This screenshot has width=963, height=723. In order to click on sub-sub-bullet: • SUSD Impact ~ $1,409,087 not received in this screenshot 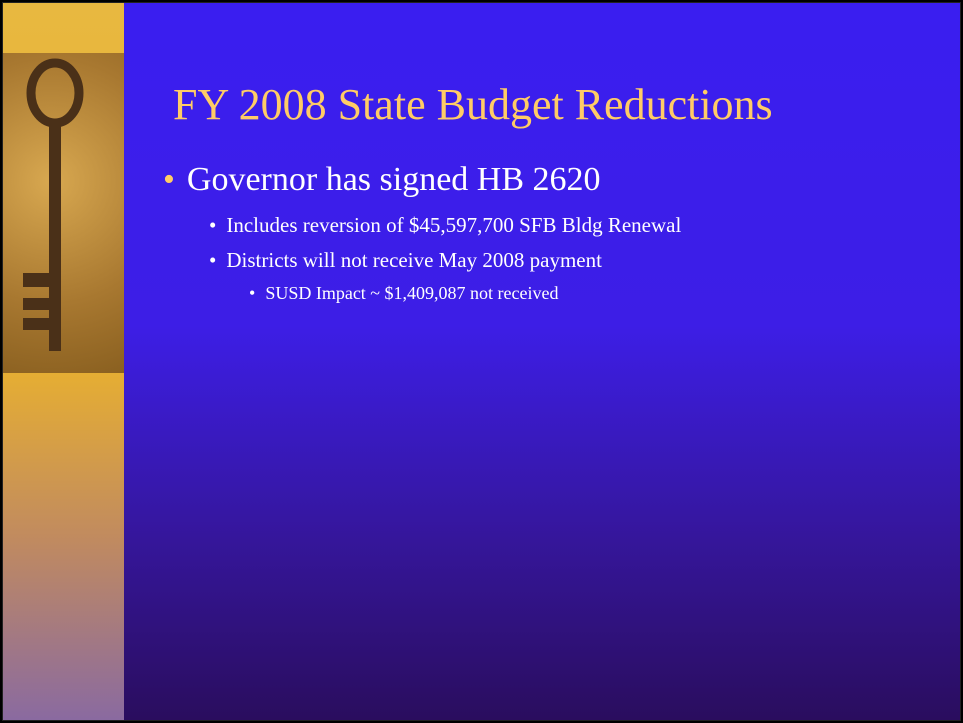, I will do `click(404, 293)`.